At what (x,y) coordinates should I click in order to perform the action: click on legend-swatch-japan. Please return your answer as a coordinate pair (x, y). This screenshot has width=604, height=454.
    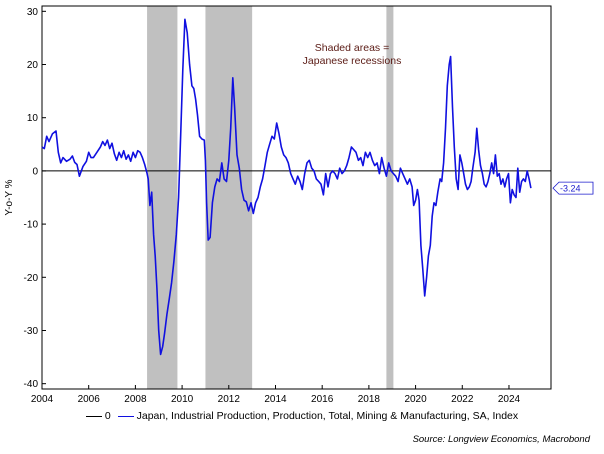
    Looking at the image, I should click on (125, 416).